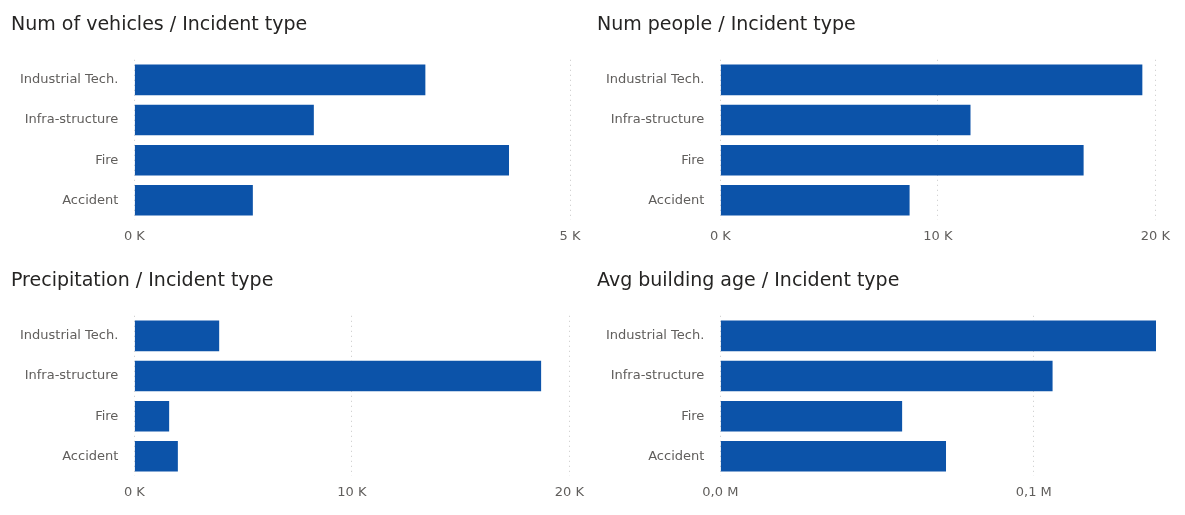 The image size is (1185, 515). What do you see at coordinates (748, 279) in the screenshot?
I see `chart-title: Avg building age / Incident type` at bounding box center [748, 279].